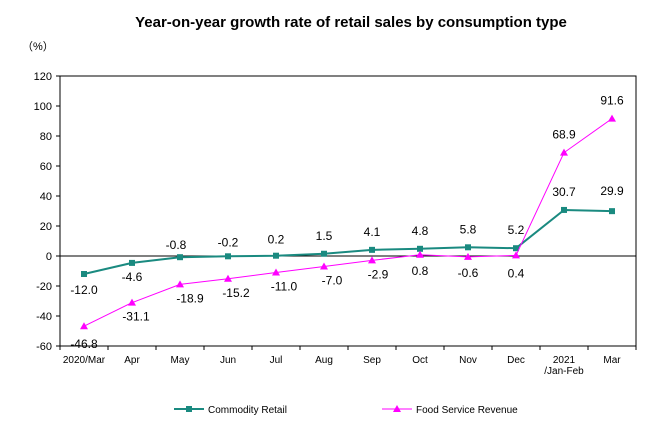 The width and height of the screenshot is (661, 438). Describe the element at coordinates (47, 212) in the screenshot. I see `y-axis: 120 100 80 60 40 20 0 -20 -40 -60` at that location.